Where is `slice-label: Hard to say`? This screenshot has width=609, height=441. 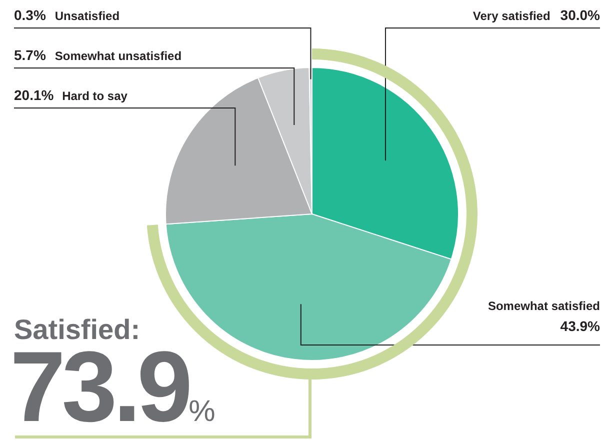 slice-label: Hard to say is located at coordinates (95, 96).